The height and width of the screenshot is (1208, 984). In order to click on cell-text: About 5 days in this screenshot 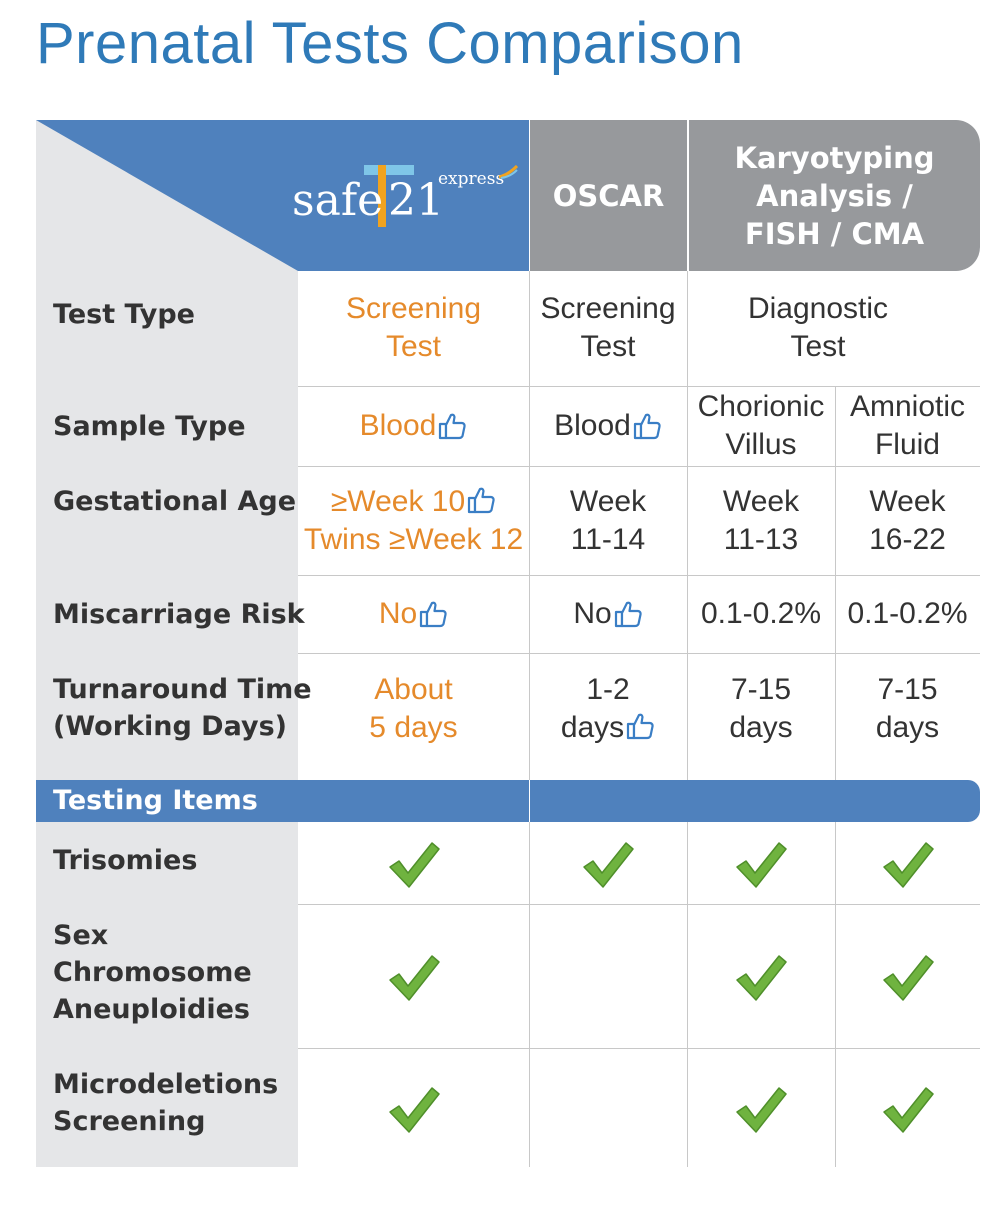, I will do `click(413, 708)`.